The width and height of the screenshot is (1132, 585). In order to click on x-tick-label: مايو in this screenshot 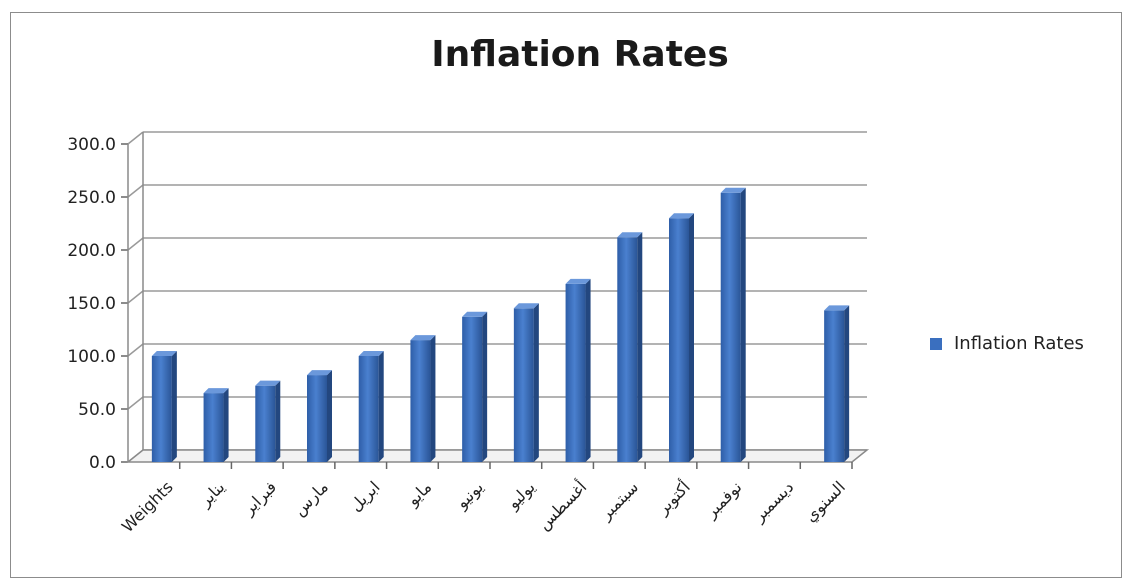, I will do `click(419, 493)`.